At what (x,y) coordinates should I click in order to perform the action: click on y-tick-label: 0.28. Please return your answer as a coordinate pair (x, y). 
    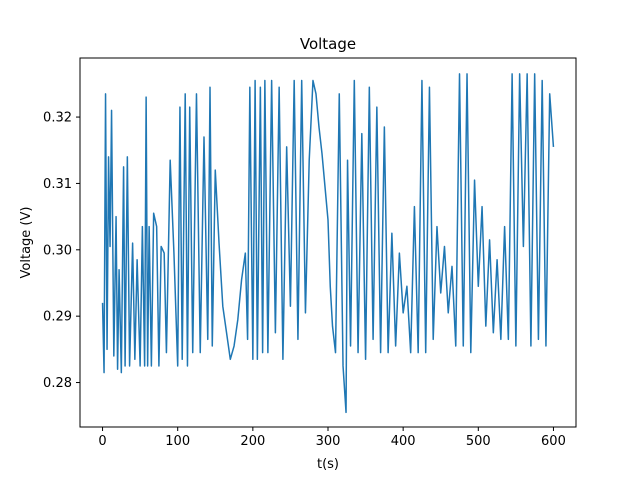
    Looking at the image, I should click on (57, 383).